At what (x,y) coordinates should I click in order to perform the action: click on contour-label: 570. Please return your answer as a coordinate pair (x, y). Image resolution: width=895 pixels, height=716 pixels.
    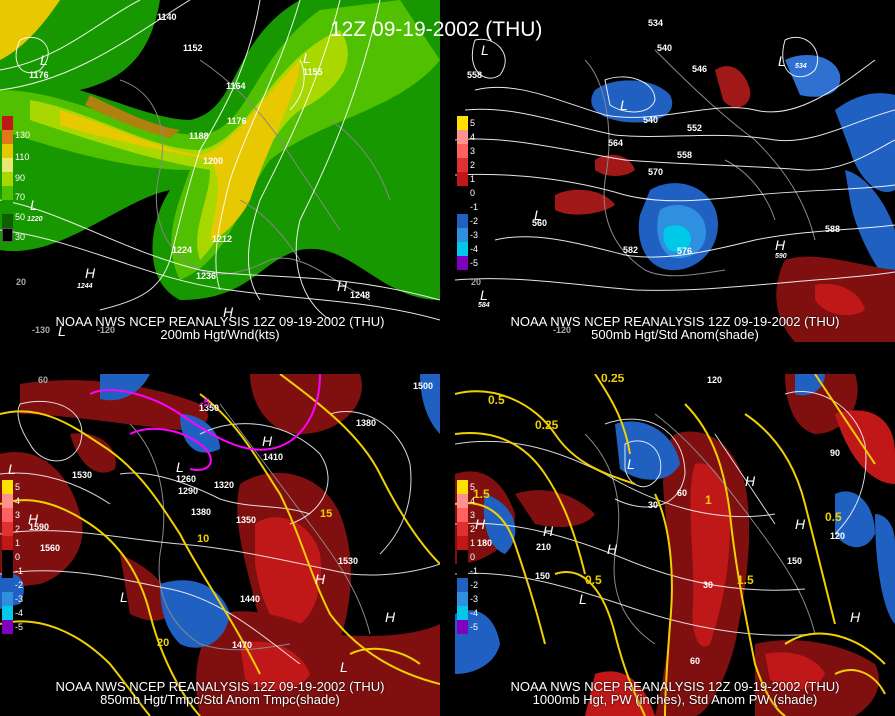
    Looking at the image, I should click on (655, 172).